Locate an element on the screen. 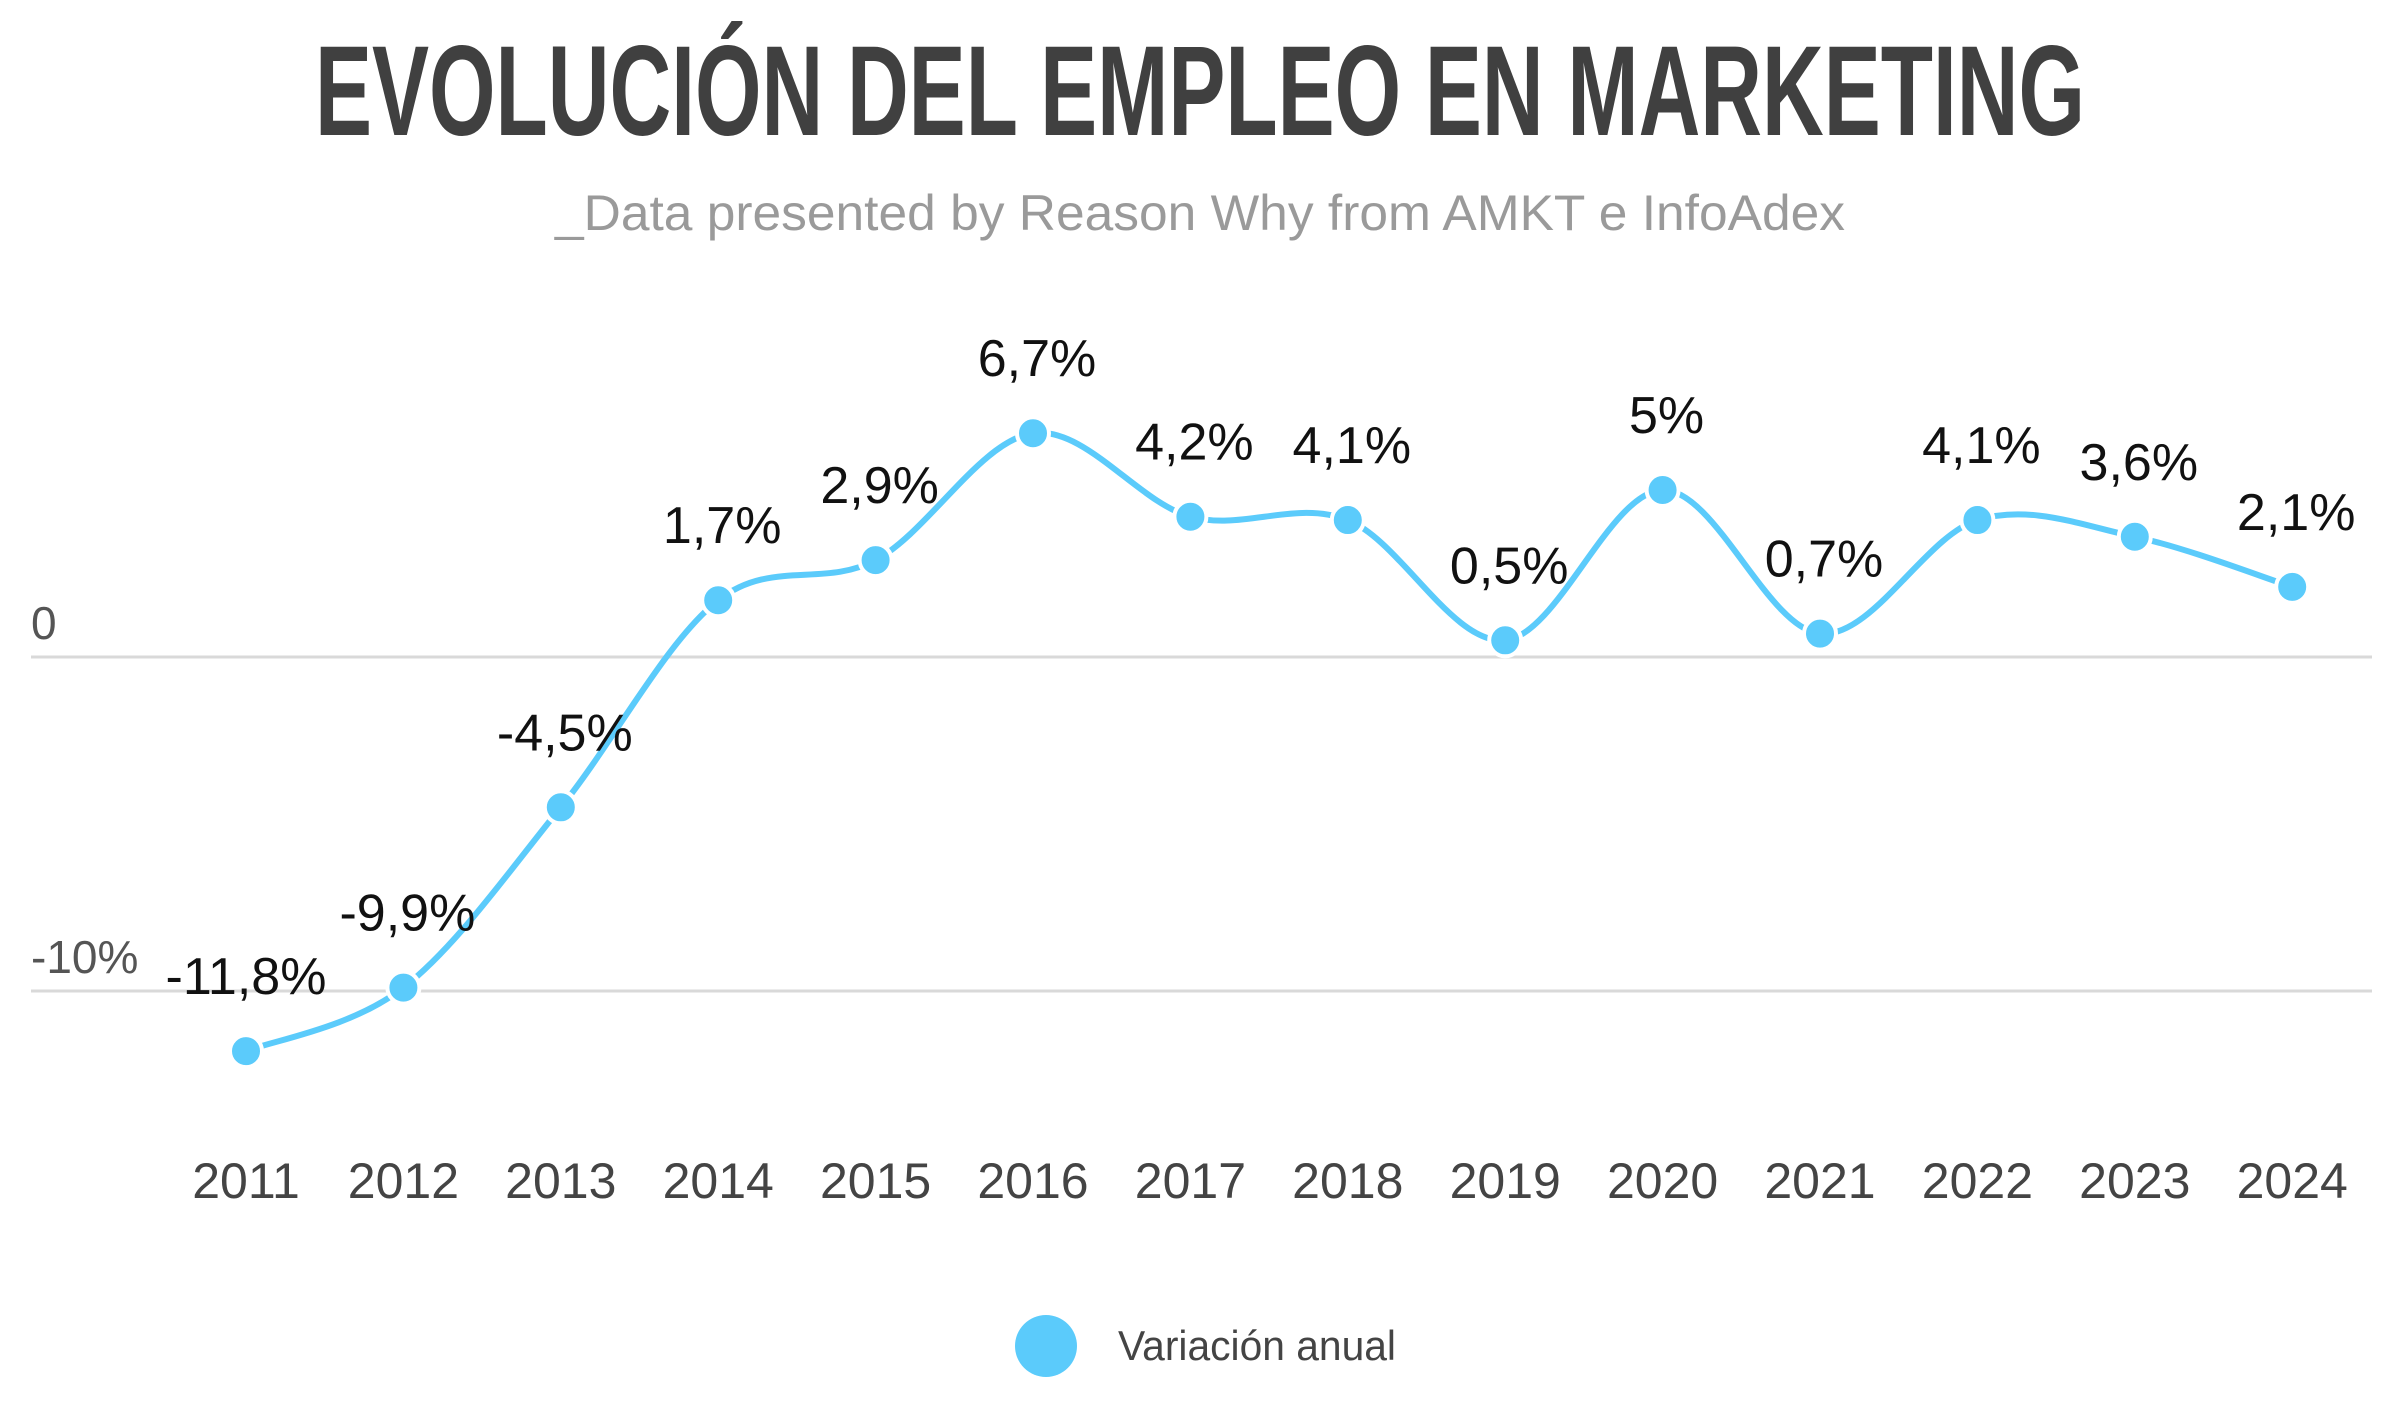  legend: Variación anual is located at coordinates (1205, 1346).